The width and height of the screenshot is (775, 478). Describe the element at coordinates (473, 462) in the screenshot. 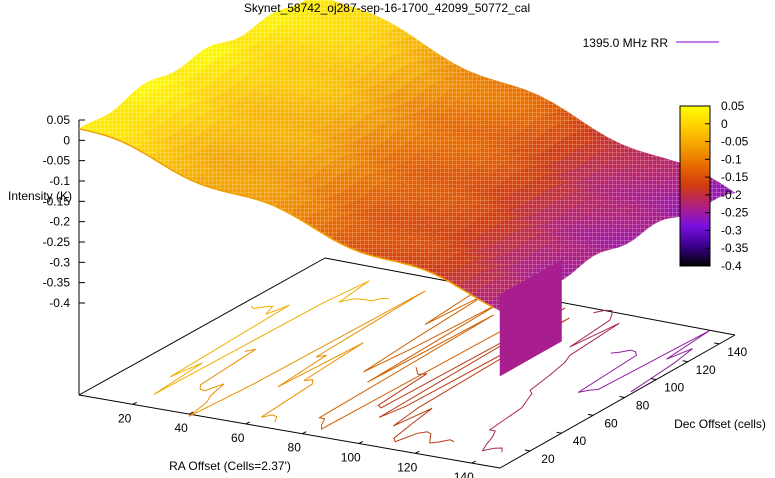

I see `ra-tick-mark` at that location.